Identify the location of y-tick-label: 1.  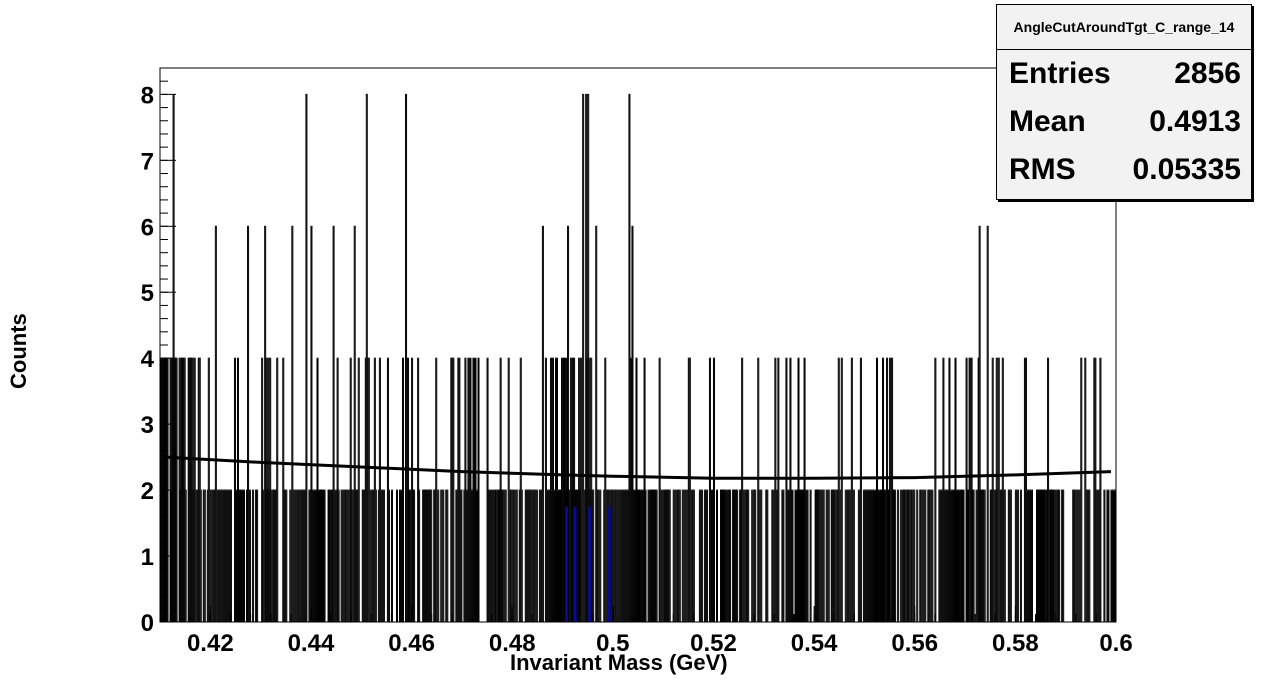
(147, 557).